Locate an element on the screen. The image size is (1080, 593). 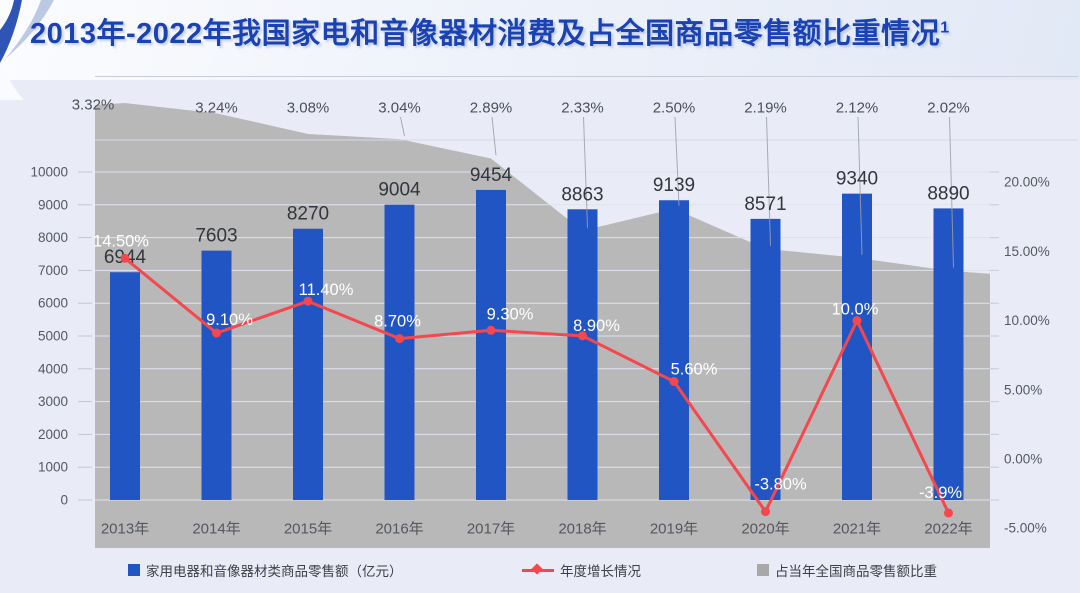
x-axis-label: 2014年 is located at coordinates (216, 529).